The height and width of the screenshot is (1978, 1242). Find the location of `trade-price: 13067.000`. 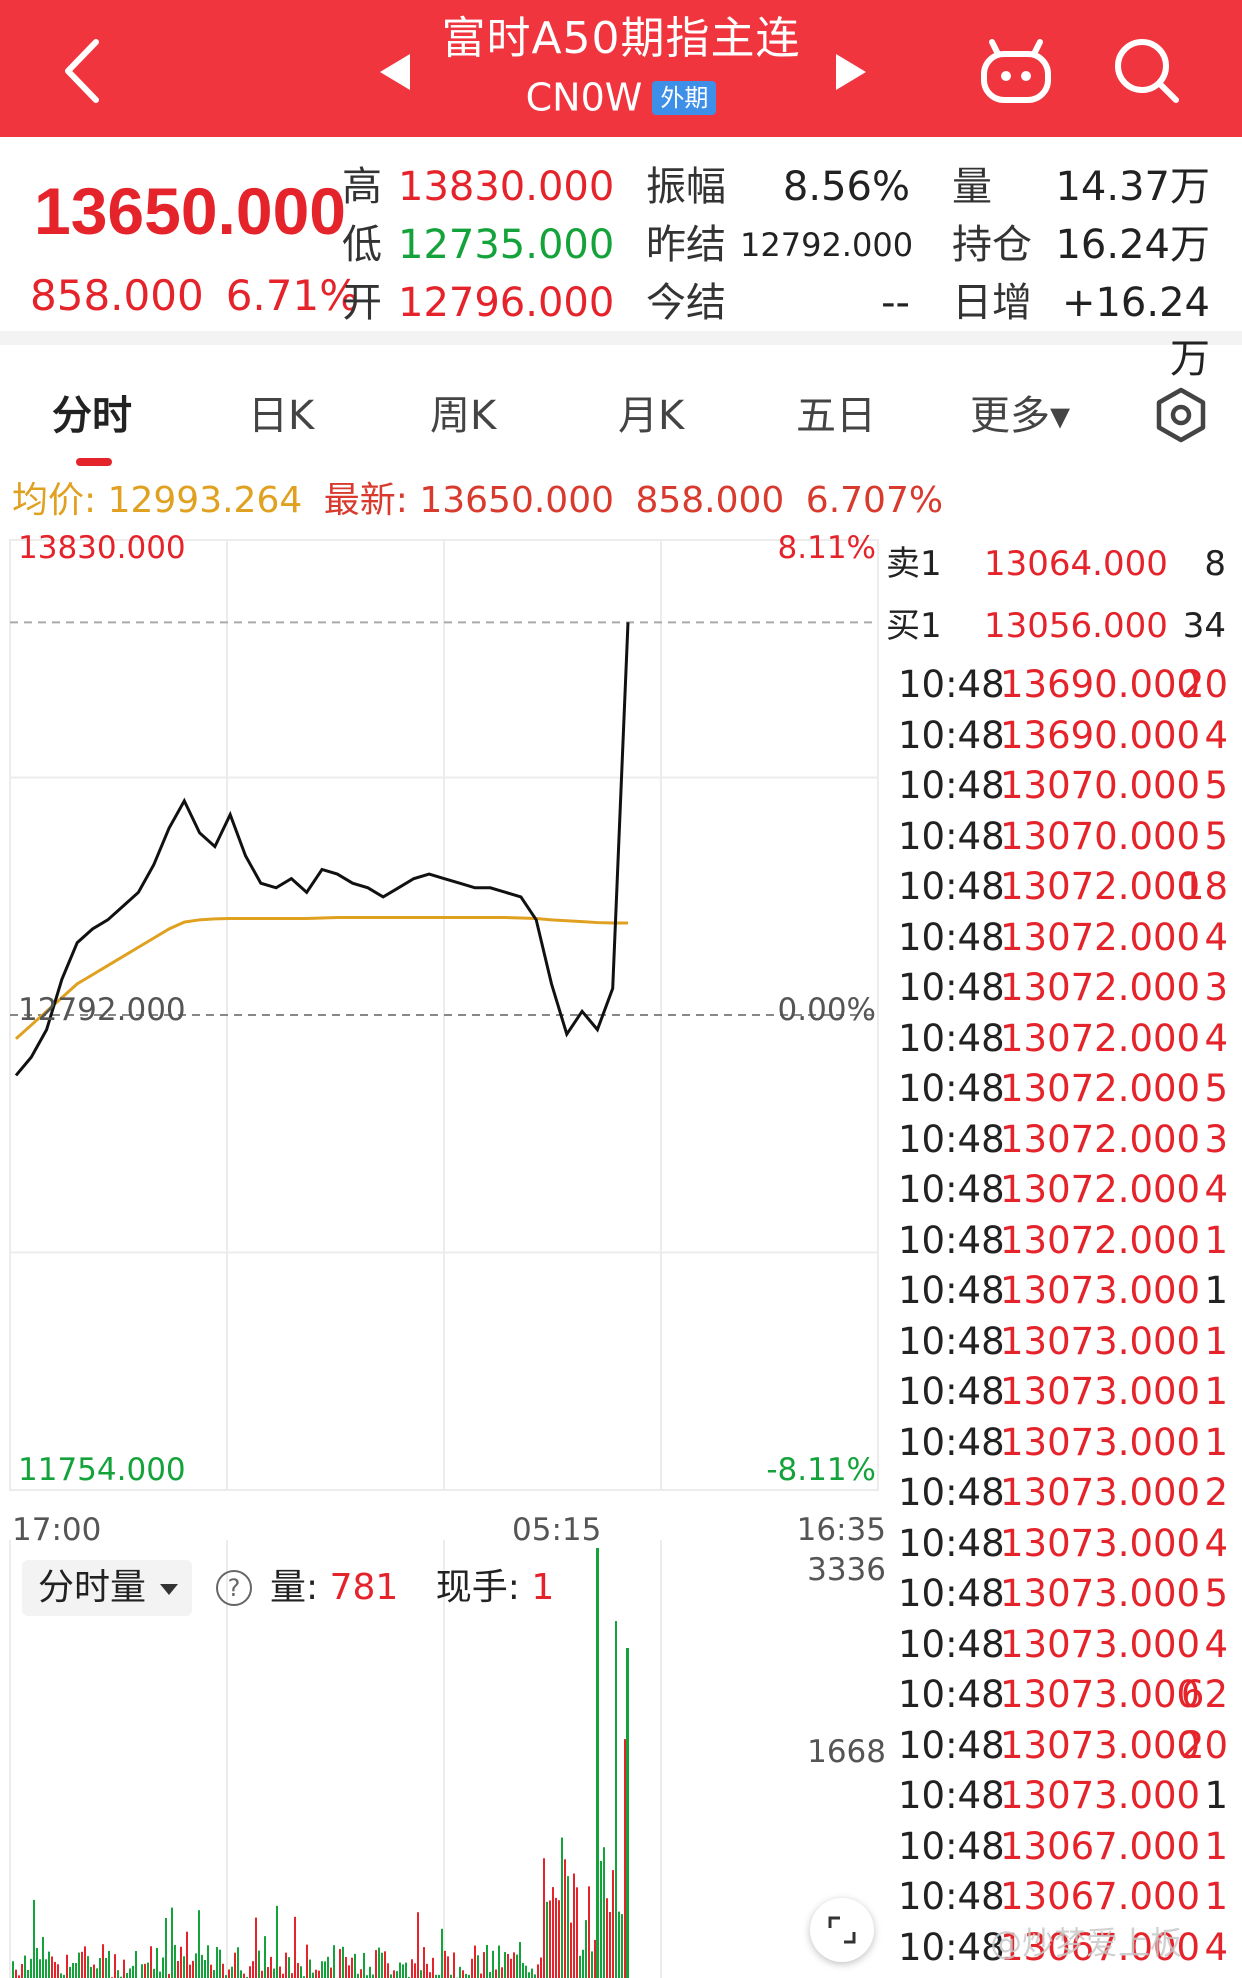

trade-price: 13067.000 is located at coordinates (1100, 1896).